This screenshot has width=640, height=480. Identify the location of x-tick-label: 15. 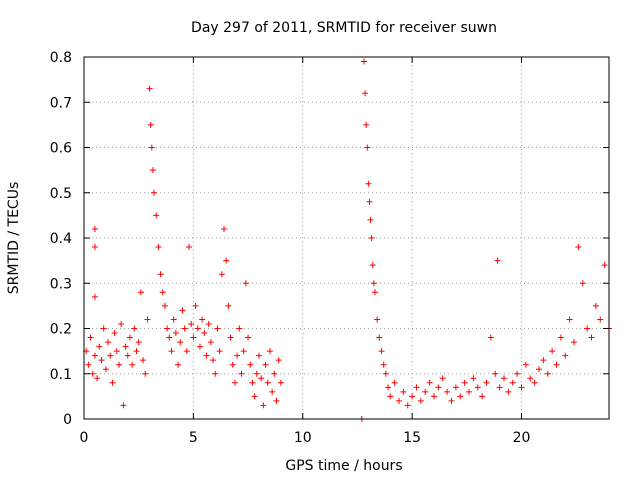
(412, 438).